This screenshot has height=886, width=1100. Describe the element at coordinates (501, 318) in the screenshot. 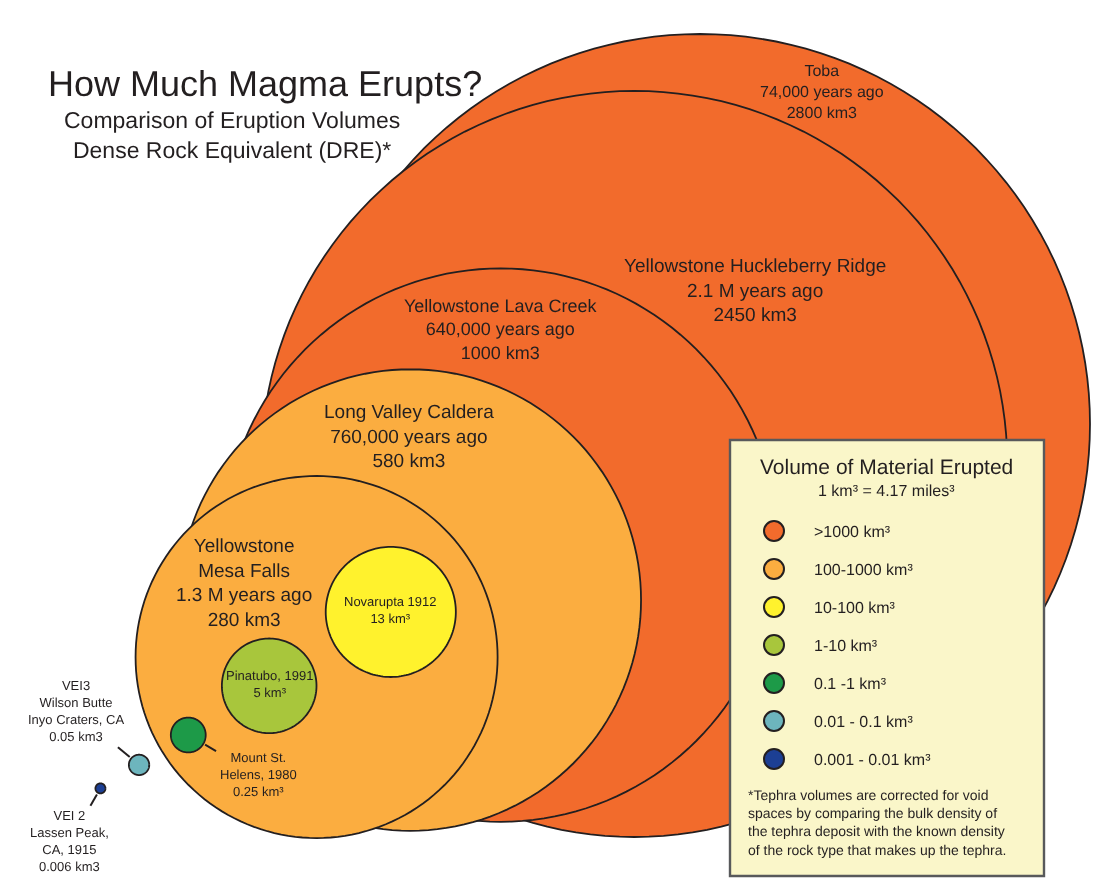

I see `category-label: Yellowstone Lava Creek 640,000 years ago` at that location.